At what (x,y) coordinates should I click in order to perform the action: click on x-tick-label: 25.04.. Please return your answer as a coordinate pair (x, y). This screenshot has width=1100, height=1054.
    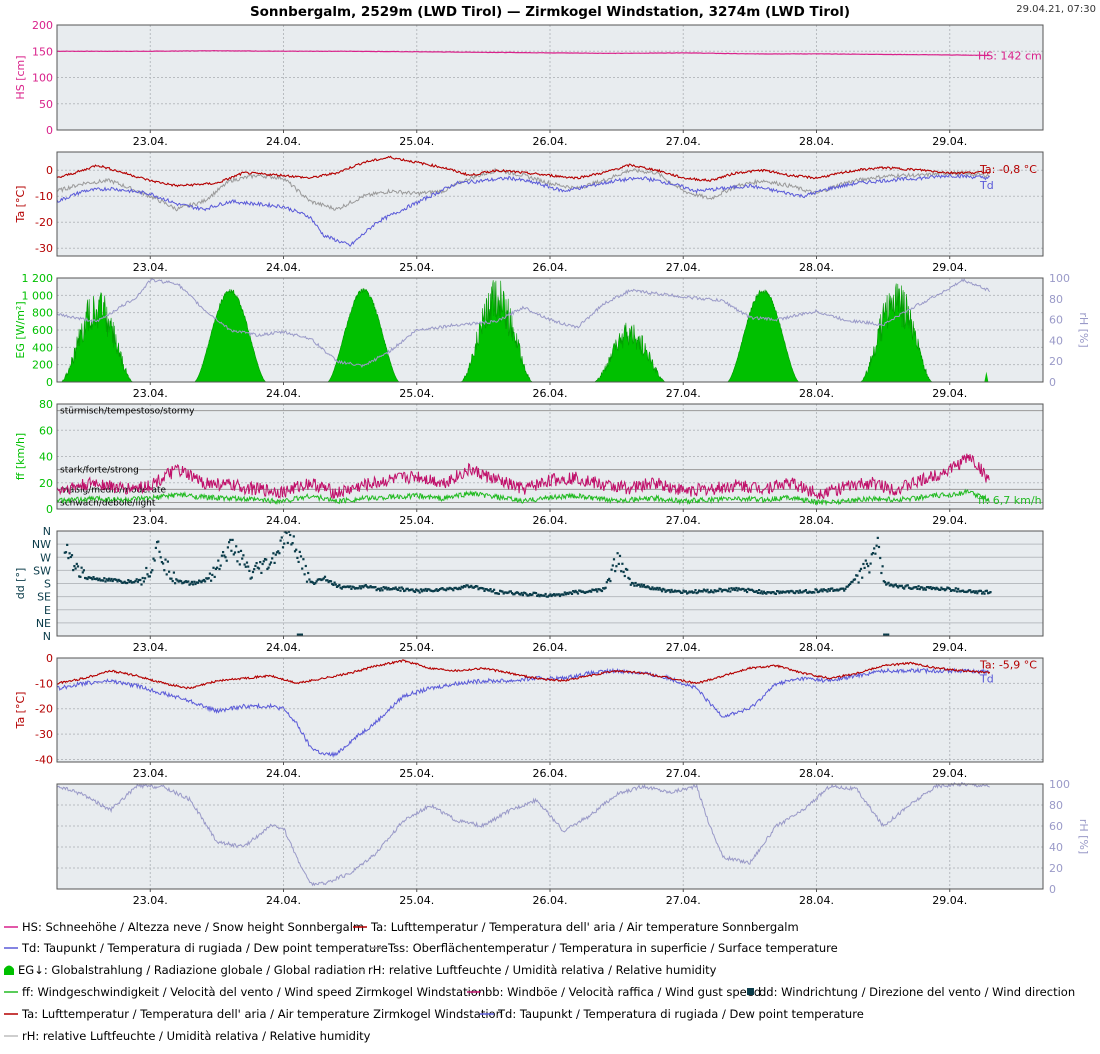
    Looking at the image, I should click on (416, 267).